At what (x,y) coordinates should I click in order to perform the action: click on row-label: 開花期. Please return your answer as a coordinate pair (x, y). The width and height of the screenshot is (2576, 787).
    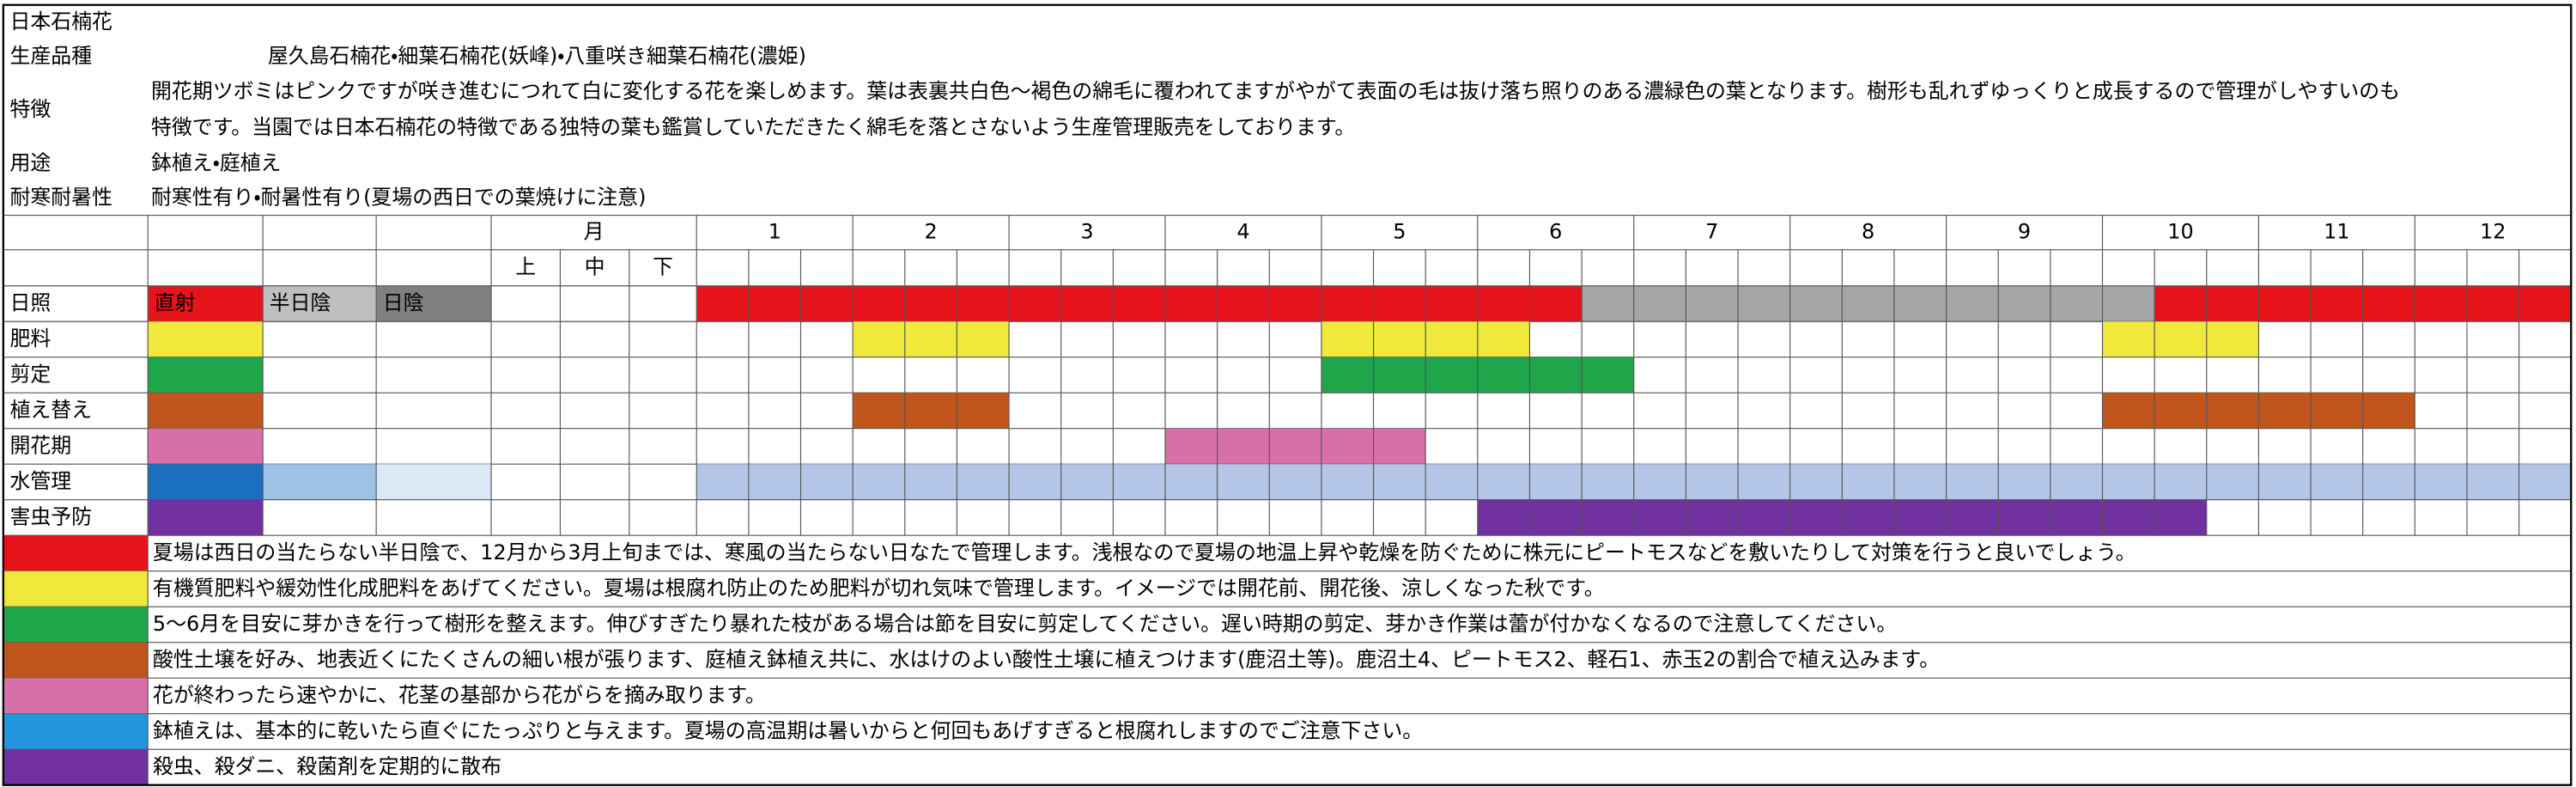
    Looking at the image, I should click on (40, 445).